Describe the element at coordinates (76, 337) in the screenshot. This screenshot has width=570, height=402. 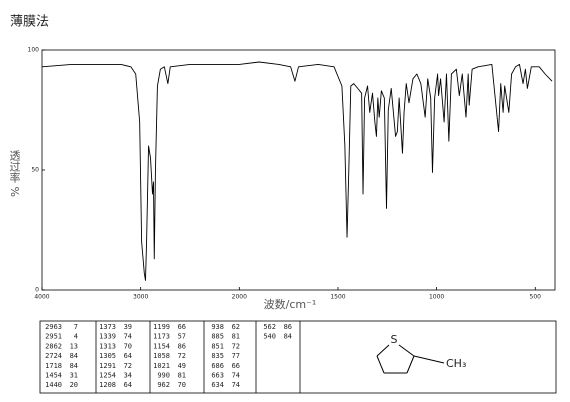
I see `peak-transmittance: 4` at that location.